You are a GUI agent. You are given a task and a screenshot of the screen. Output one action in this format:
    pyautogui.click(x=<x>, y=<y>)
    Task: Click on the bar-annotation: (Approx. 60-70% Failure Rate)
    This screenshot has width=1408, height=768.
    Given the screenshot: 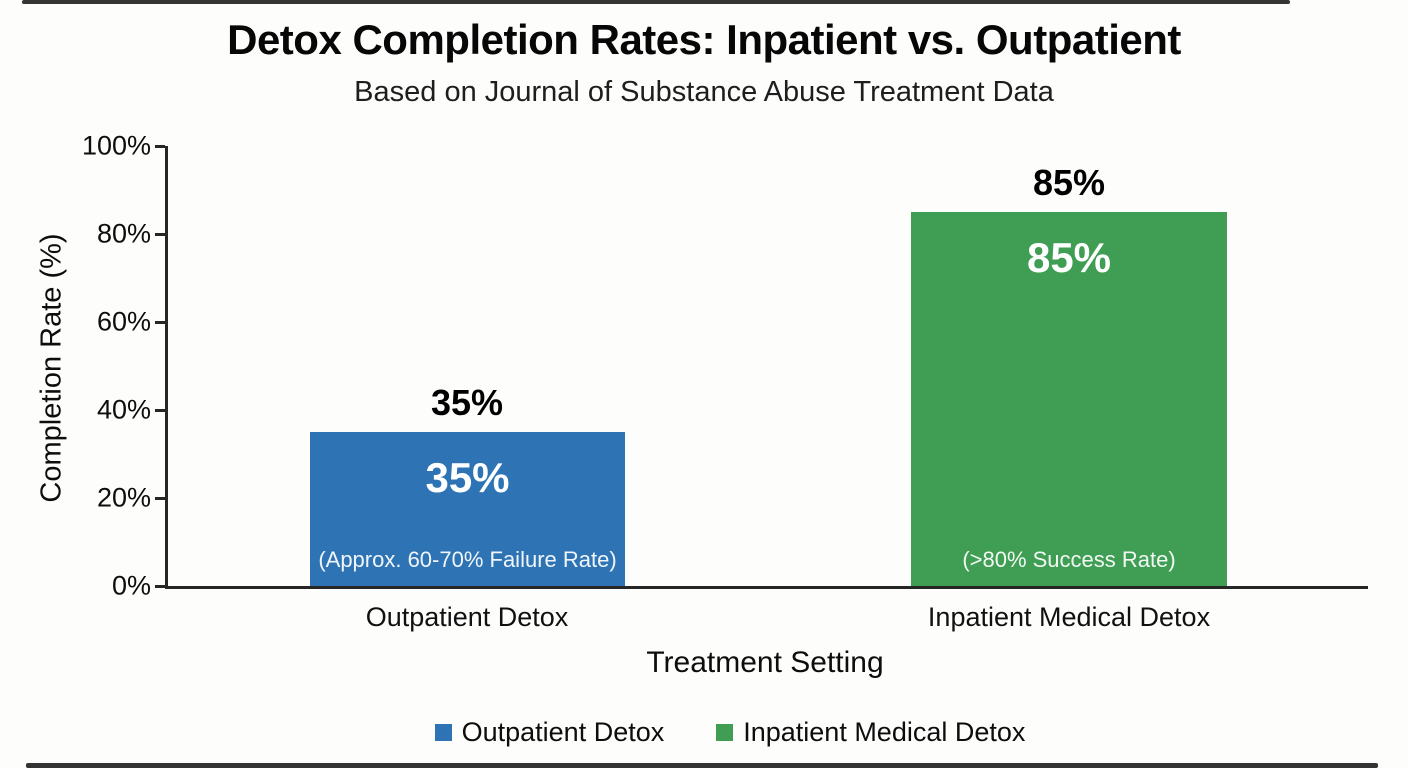 What is the action you would take?
    pyautogui.click(x=467, y=559)
    